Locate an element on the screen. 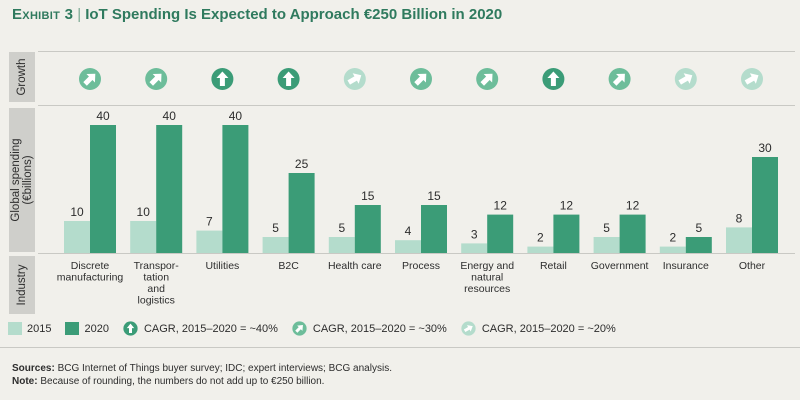 The image size is (800, 400). divider-top is located at coordinates (416, 51).